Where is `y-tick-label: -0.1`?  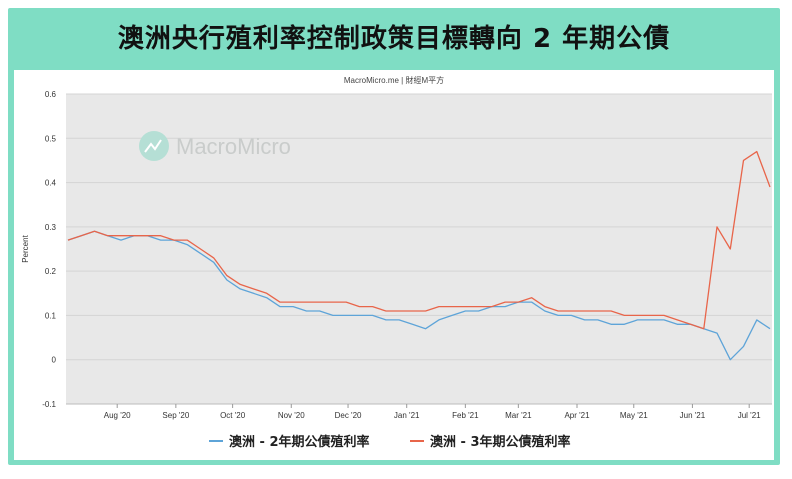 y-tick-label: -0.1 is located at coordinates (49, 404).